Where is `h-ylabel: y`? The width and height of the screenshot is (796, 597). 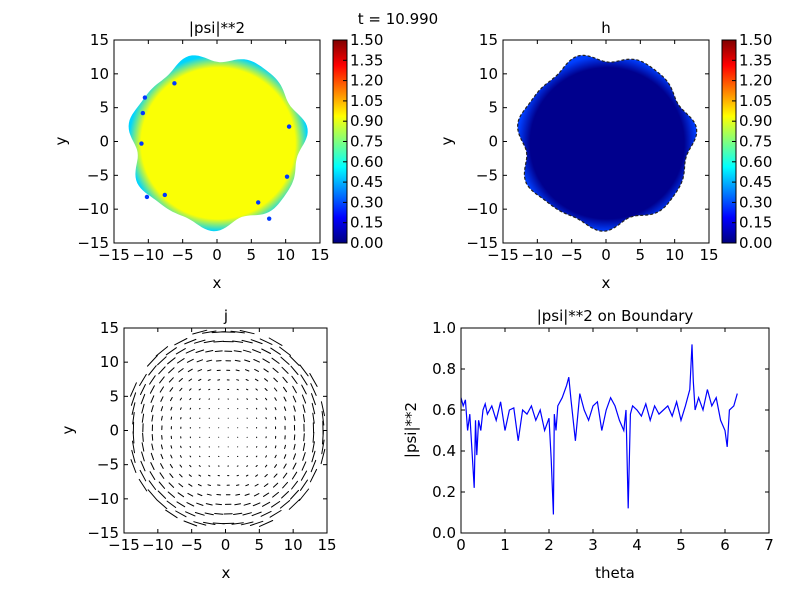
h-ylabel: y is located at coordinates (447, 140).